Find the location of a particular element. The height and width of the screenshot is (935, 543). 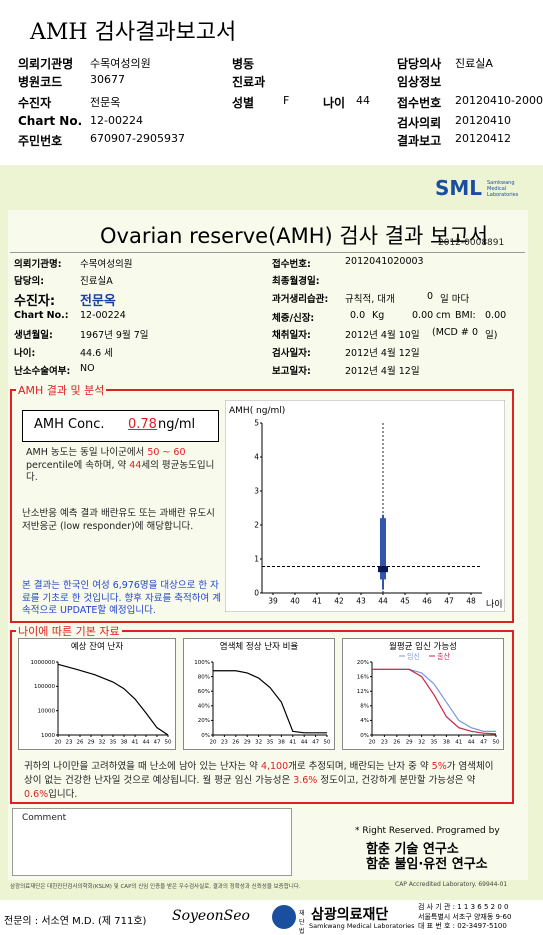

text: 20120412 is located at coordinates (483, 138).